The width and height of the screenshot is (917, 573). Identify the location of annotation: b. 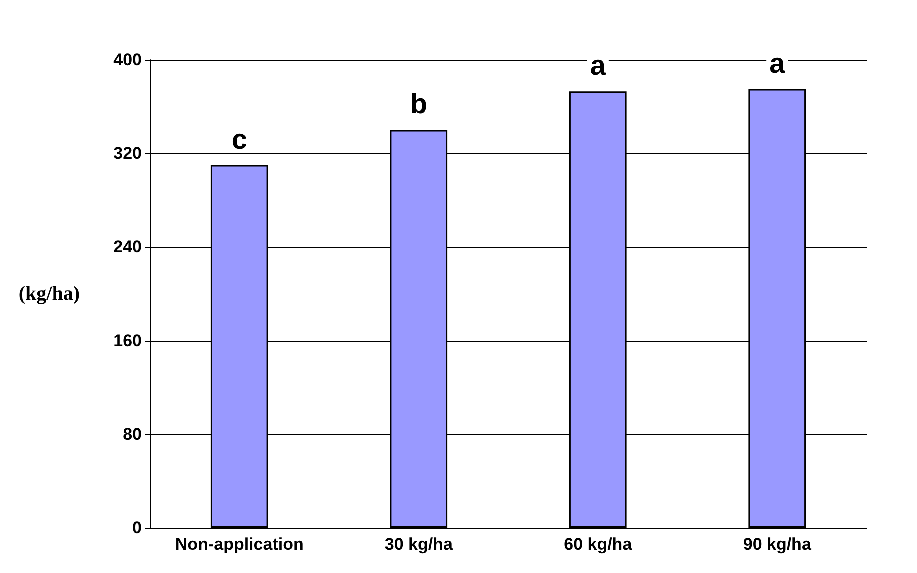
(419, 104).